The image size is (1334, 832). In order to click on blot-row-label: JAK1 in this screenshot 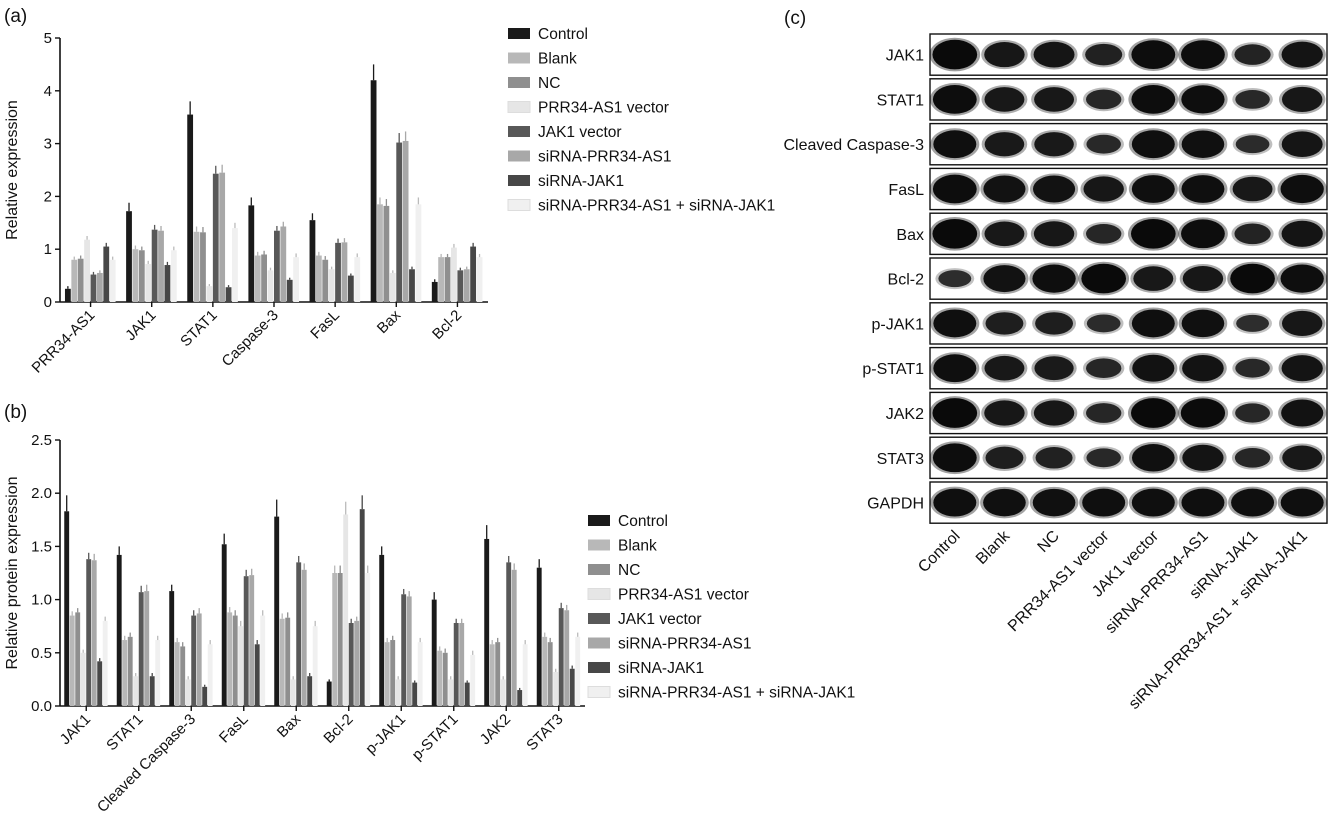, I will do `click(905, 56)`.